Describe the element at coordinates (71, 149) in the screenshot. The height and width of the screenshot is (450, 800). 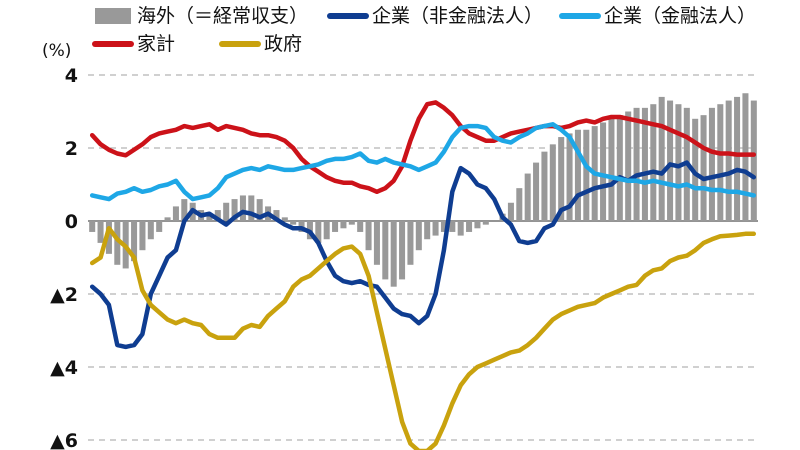
I see `y-tick-label: 2` at that location.